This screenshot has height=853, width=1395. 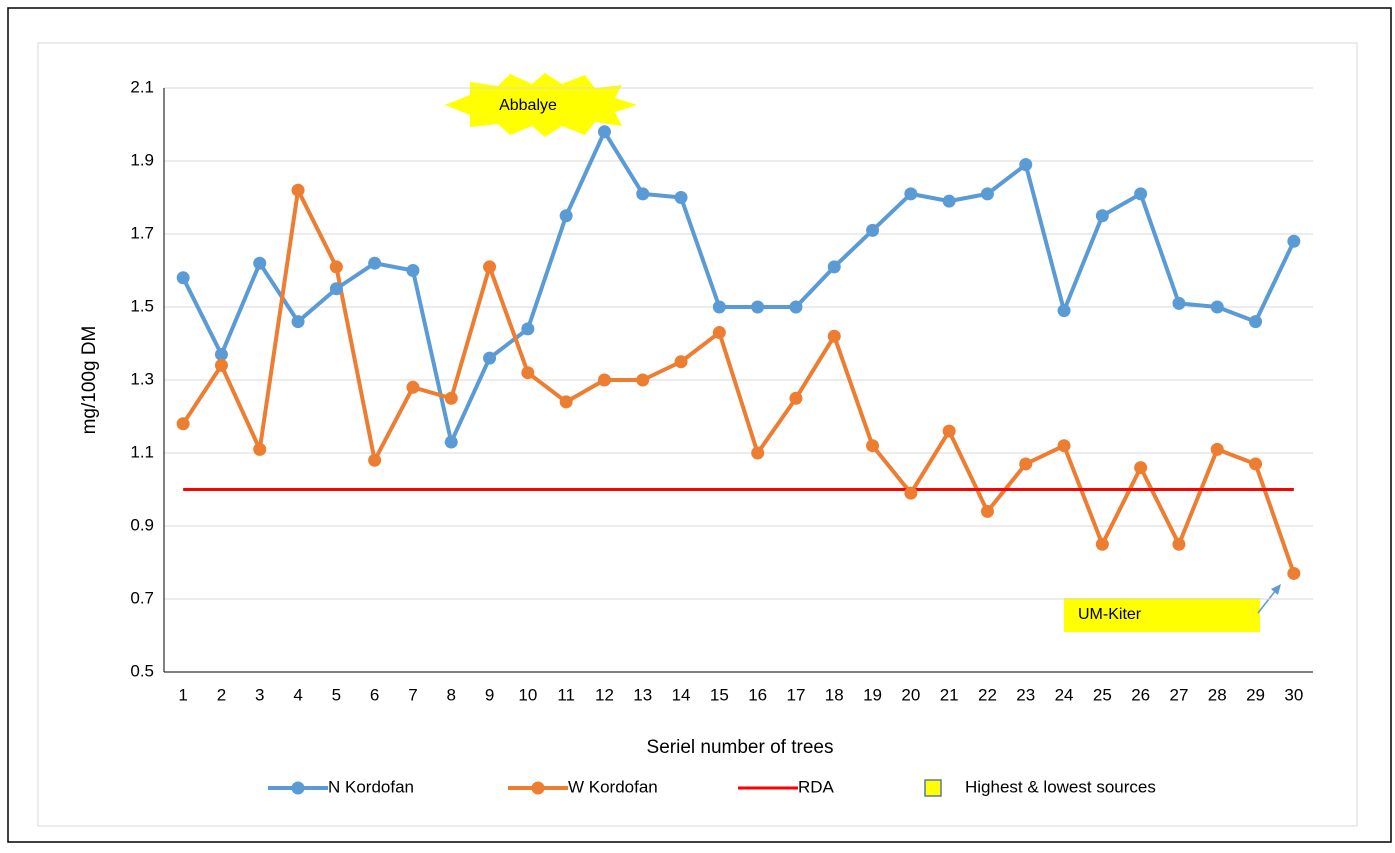 What do you see at coordinates (1255, 694) in the screenshot?
I see `x-tick-label: 29` at bounding box center [1255, 694].